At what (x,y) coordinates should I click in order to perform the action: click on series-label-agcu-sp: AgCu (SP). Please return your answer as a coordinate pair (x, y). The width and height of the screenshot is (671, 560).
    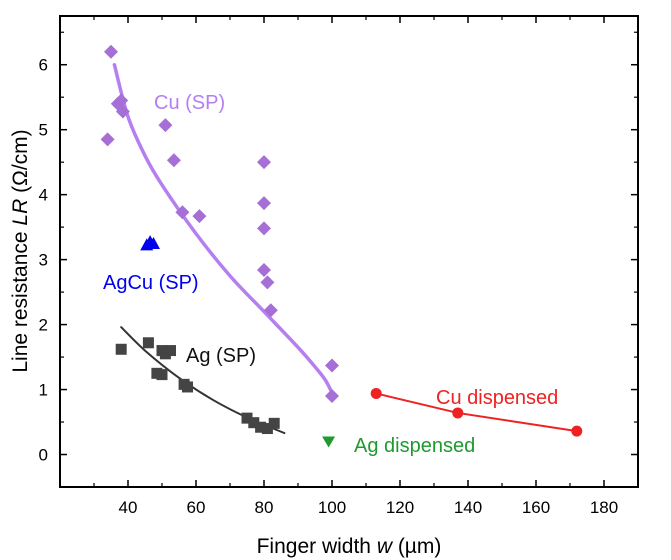
    Looking at the image, I should click on (151, 283).